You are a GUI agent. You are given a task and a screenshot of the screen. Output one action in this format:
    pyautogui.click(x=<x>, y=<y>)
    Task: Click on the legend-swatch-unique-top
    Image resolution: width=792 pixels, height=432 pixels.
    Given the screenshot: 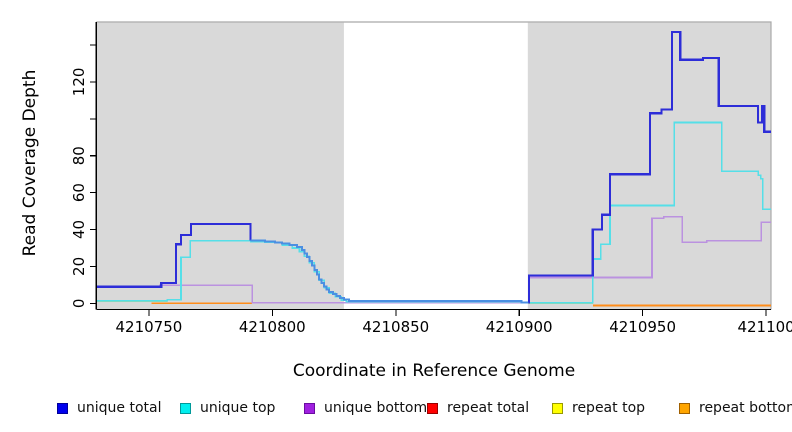 What is the action you would take?
    pyautogui.click(x=185, y=408)
    